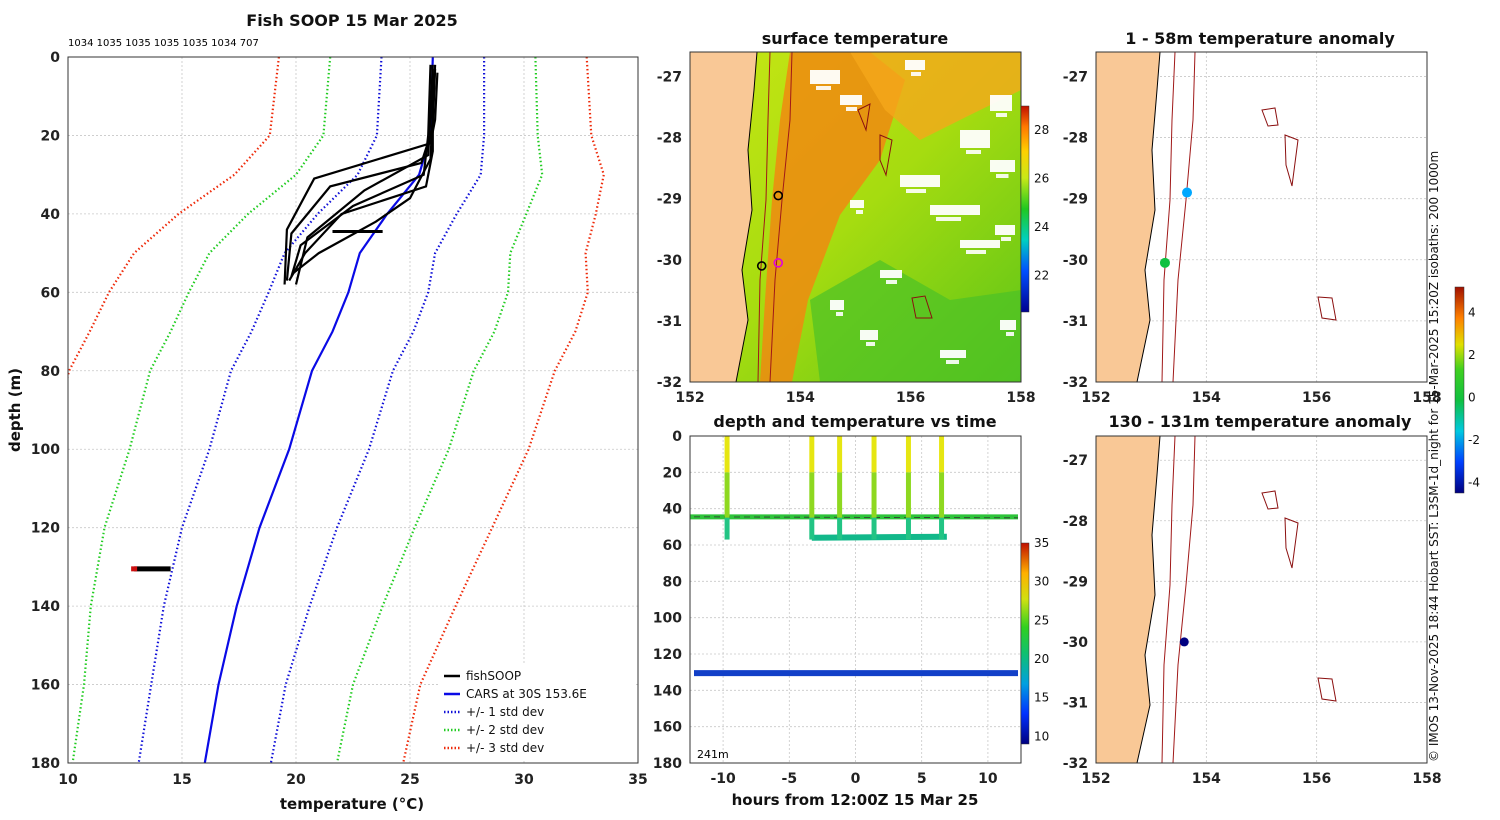 This screenshot has height=820, width=1500. I want to click on std3-lower-line, so click(174, 218).